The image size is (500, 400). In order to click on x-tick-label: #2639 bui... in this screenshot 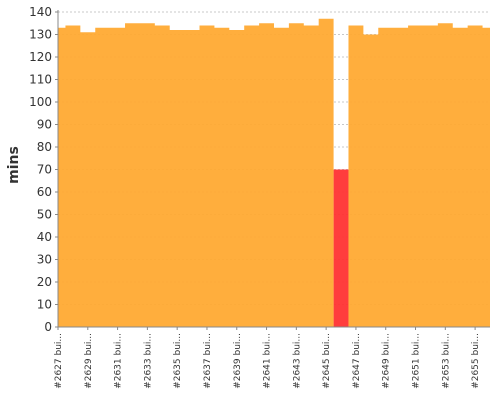, I will do `click(238, 361)`.